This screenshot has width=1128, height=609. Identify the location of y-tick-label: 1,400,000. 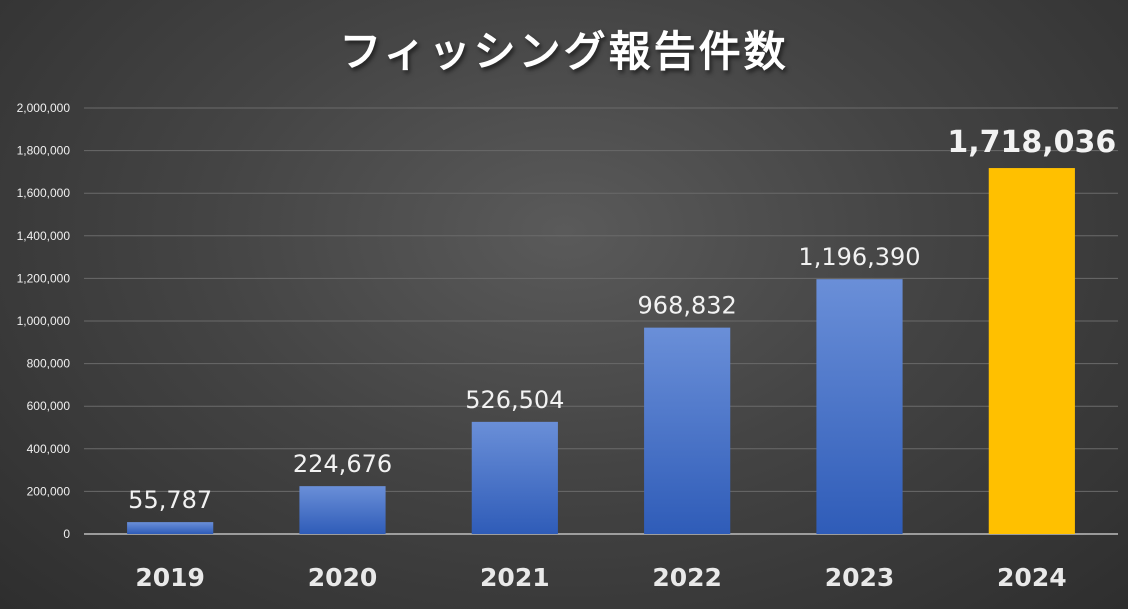
(44, 236).